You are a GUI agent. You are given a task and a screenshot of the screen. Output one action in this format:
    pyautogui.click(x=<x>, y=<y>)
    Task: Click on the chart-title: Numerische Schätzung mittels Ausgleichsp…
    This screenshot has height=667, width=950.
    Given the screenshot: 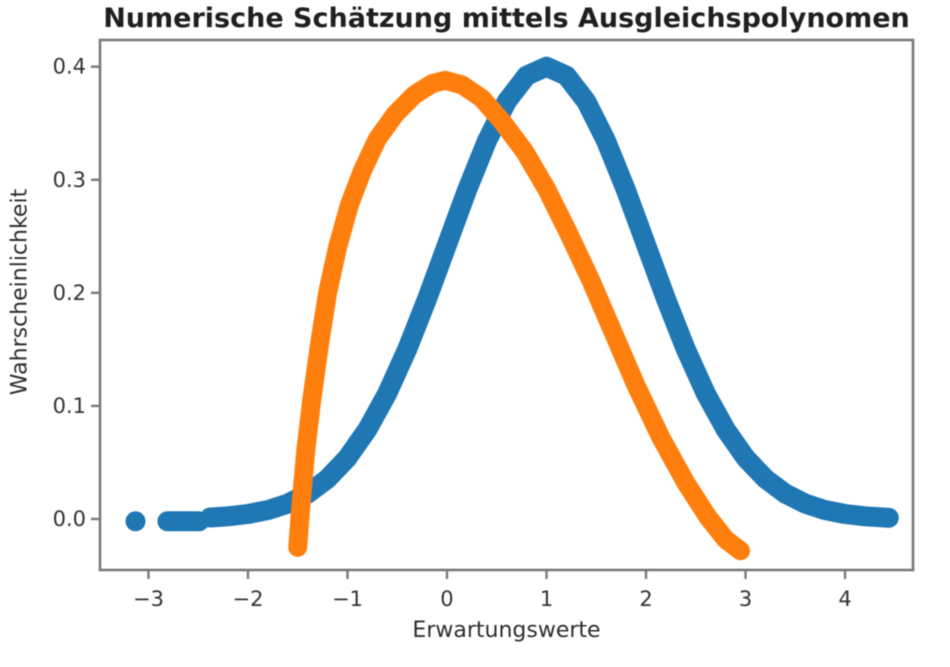 What is the action you would take?
    pyautogui.click(x=506, y=18)
    